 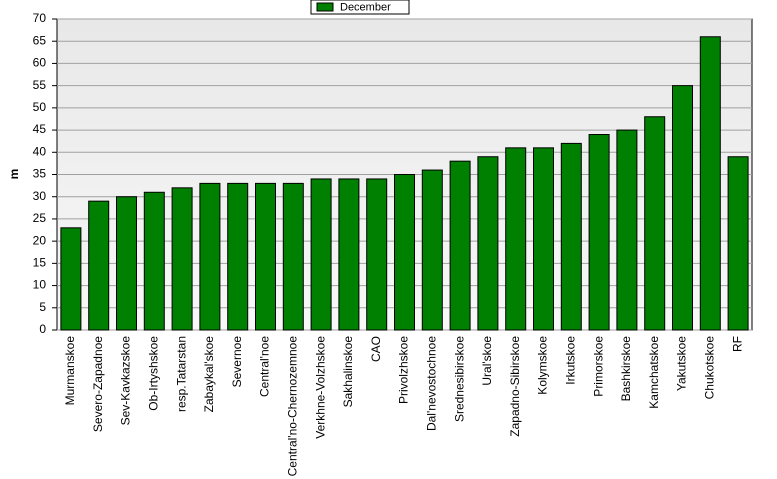 What do you see at coordinates (40, 285) in the screenshot?
I see `y-tick-label: 10` at bounding box center [40, 285].